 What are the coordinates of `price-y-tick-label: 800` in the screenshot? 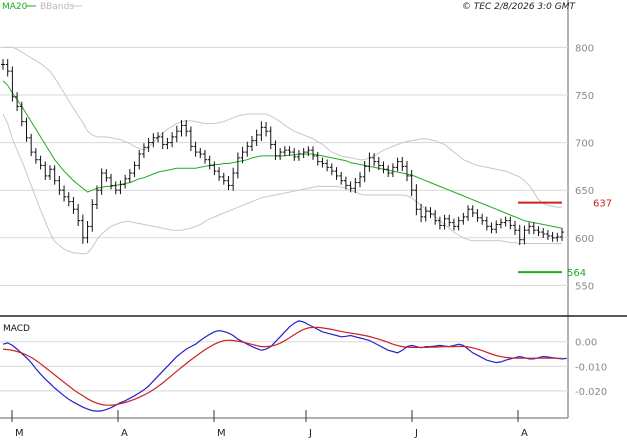 It's located at (584, 48).